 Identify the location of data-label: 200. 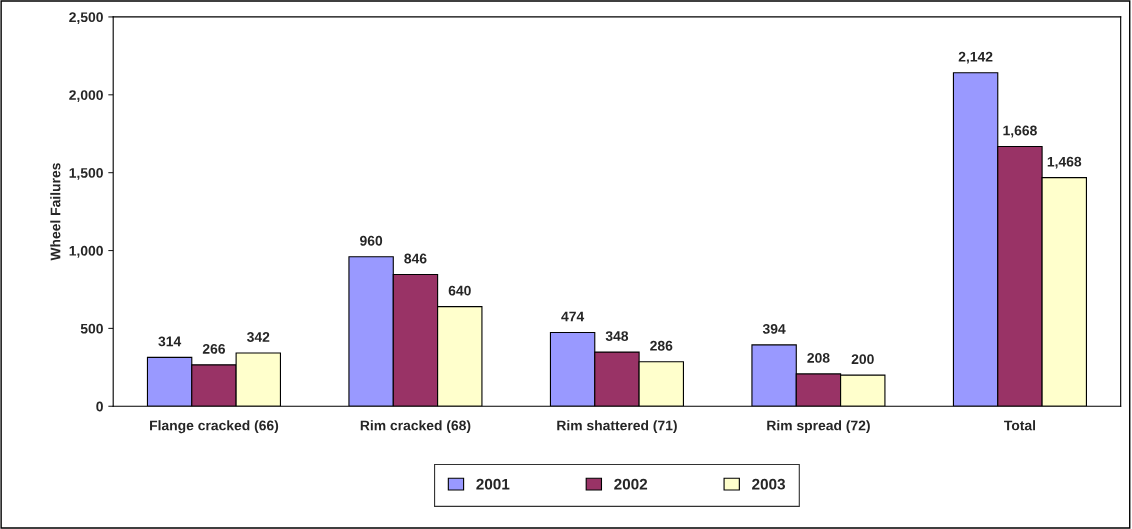
(862, 359).